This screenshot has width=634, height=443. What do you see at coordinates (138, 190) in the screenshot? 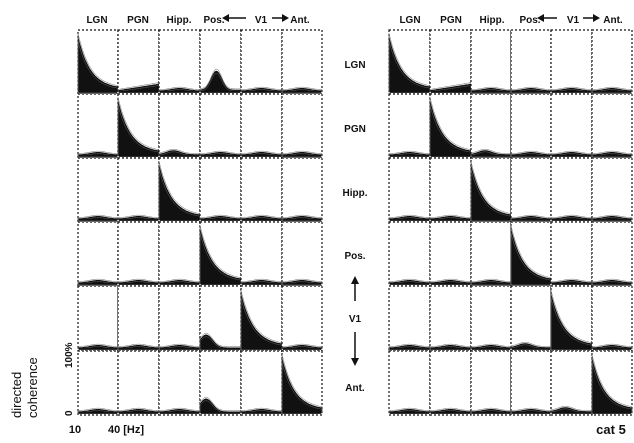
I see `left-cell-hipp-to-pgn` at bounding box center [138, 190].